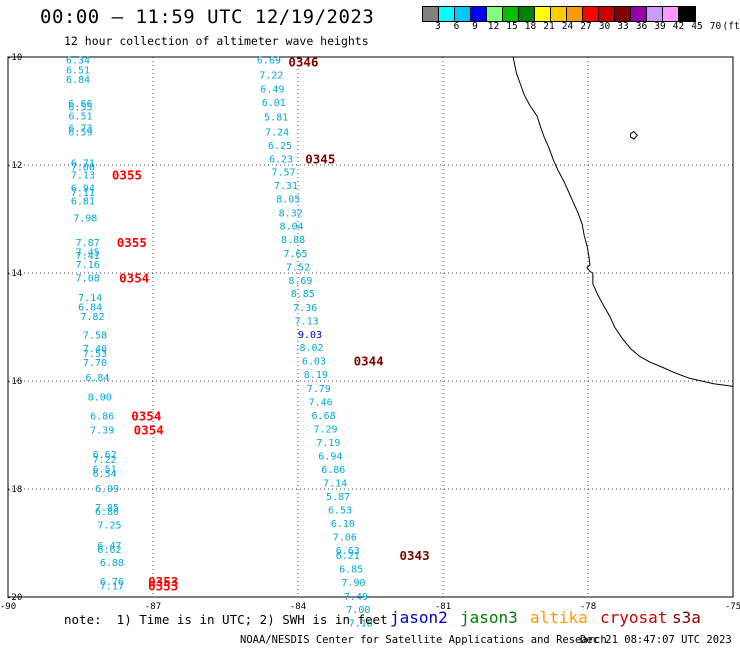 The width and height of the screenshot is (740, 650). I want to click on mission-legend-s3a: s3a, so click(686, 617).